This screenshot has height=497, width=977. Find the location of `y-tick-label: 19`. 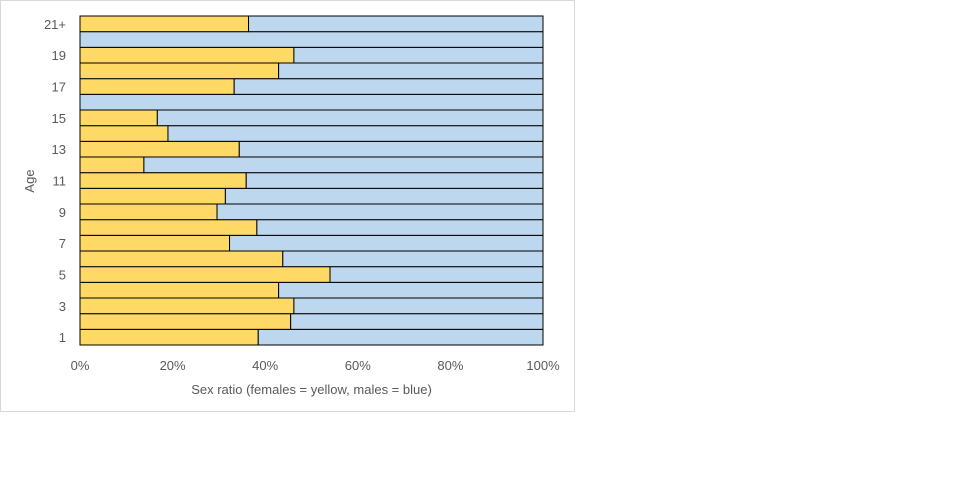

y-tick-label: 19 is located at coordinates (59, 55).